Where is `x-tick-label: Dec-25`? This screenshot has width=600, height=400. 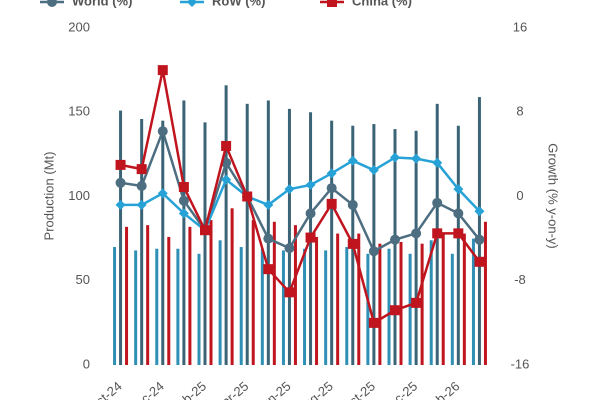 x-tick-label: Dec-25 is located at coordinates (399, 389).